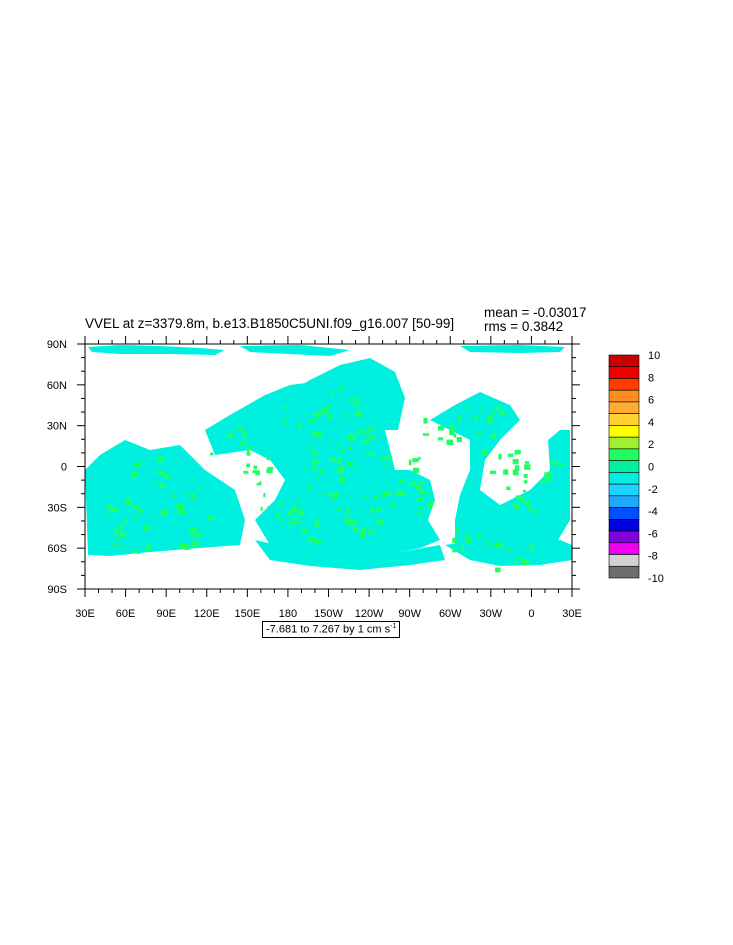 The image size is (733, 945). I want to click on colorbar: 10 8 6 4 2 0 -2 -4 -6 -8 -10, so click(636, 467).